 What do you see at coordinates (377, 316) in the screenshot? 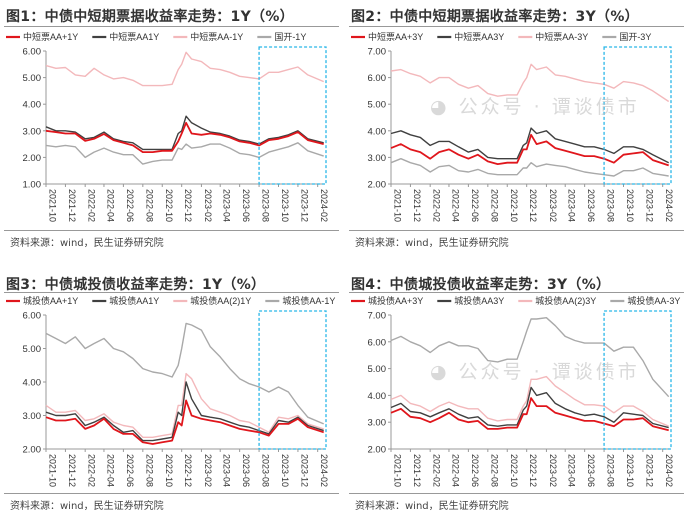
I see `y-tick-label: 7.00` at bounding box center [377, 316].